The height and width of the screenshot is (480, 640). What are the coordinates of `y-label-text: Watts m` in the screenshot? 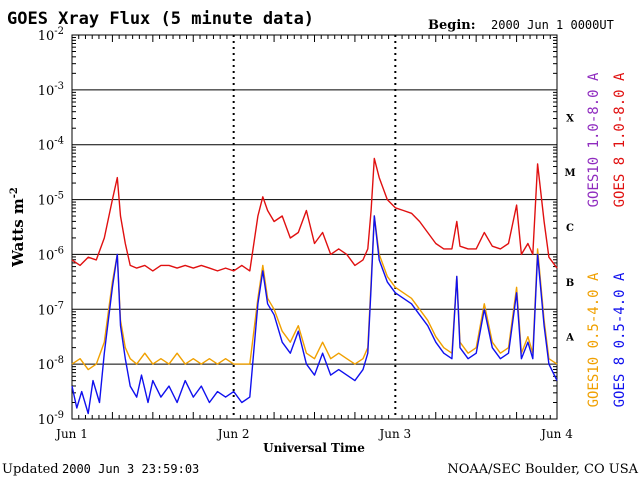 It's located at (18, 233).